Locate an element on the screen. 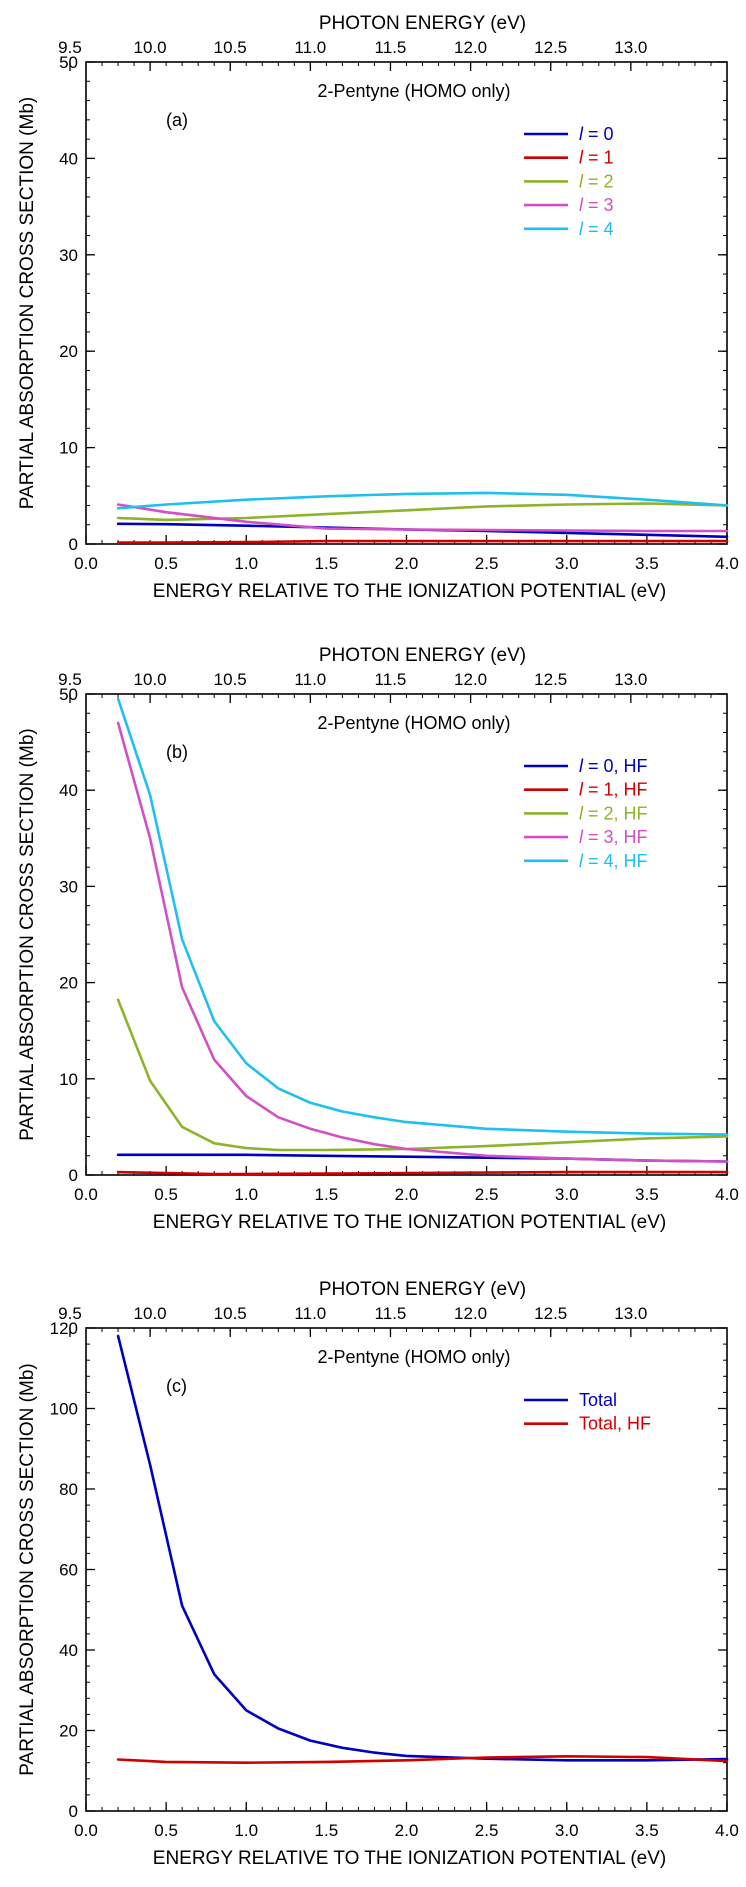 The height and width of the screenshot is (1887, 746). legend-label: = 0 is located at coordinates (598, 134).